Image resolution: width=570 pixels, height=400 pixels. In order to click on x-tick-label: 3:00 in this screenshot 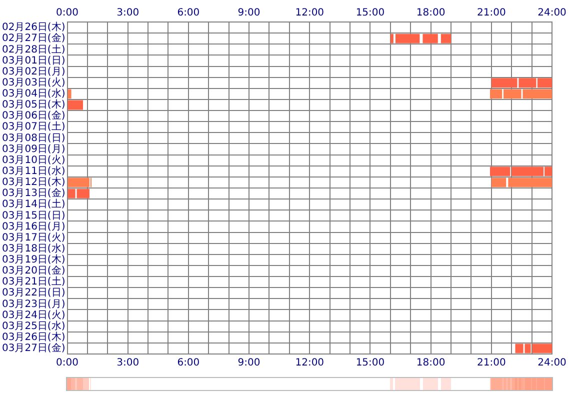, I will do `click(128, 13)`.